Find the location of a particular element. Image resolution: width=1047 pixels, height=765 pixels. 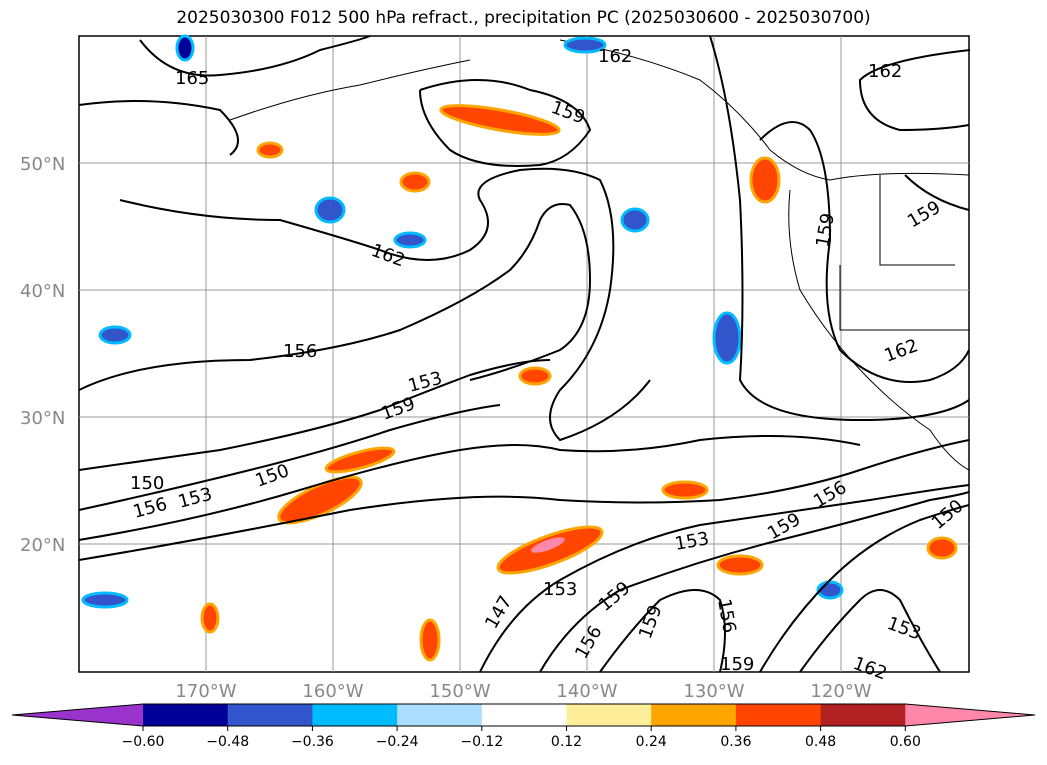

state-borders is located at coordinates (904, 253).